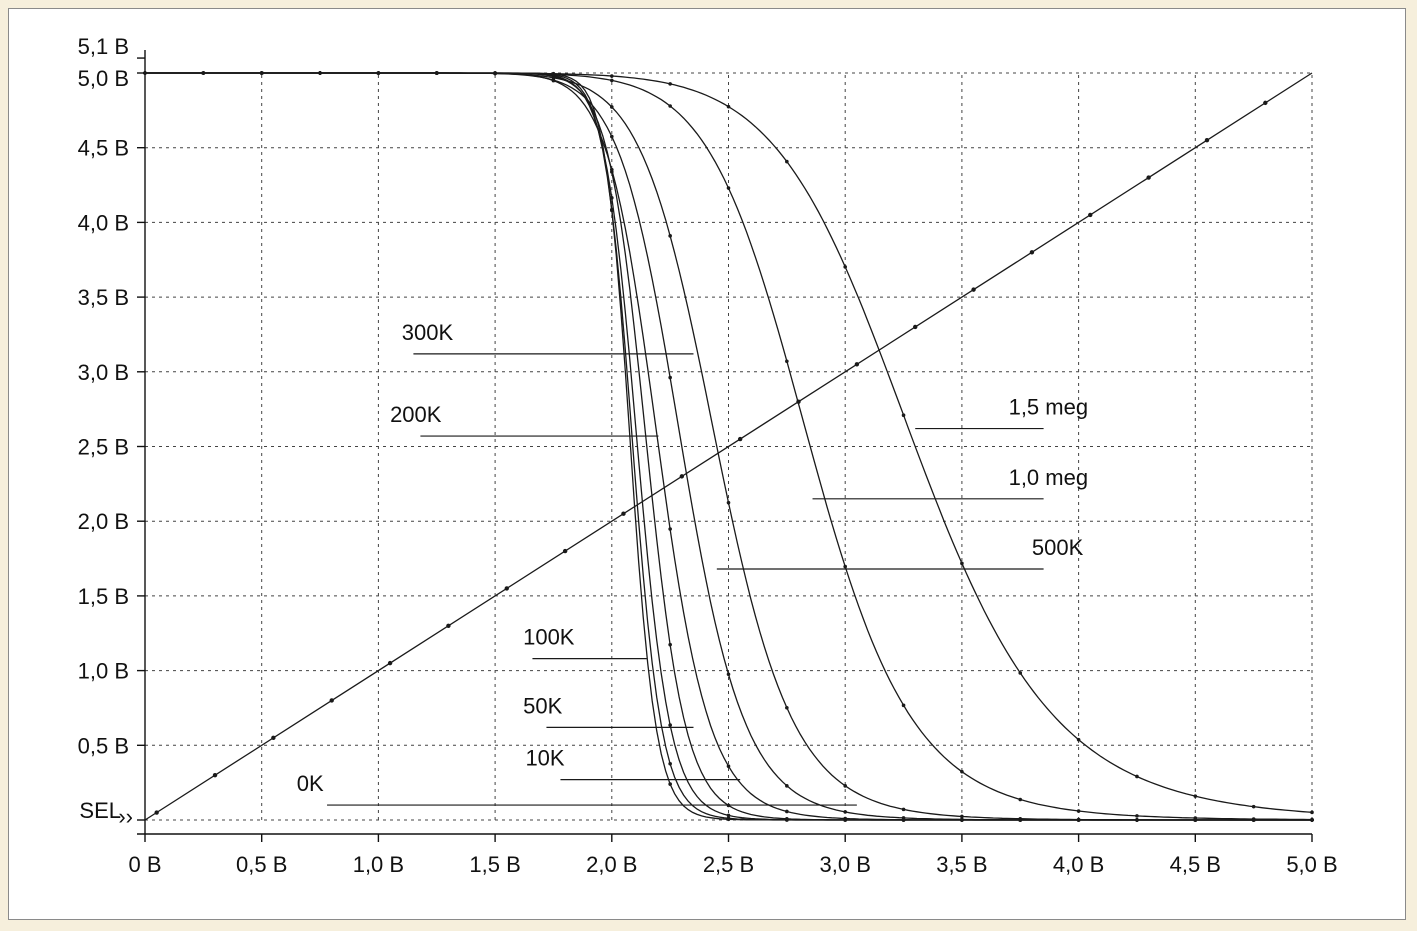 This screenshot has height=931, width=1417. Describe the element at coordinates (728, 864) in the screenshot. I see `x-tick-label: 2,5 B` at that location.